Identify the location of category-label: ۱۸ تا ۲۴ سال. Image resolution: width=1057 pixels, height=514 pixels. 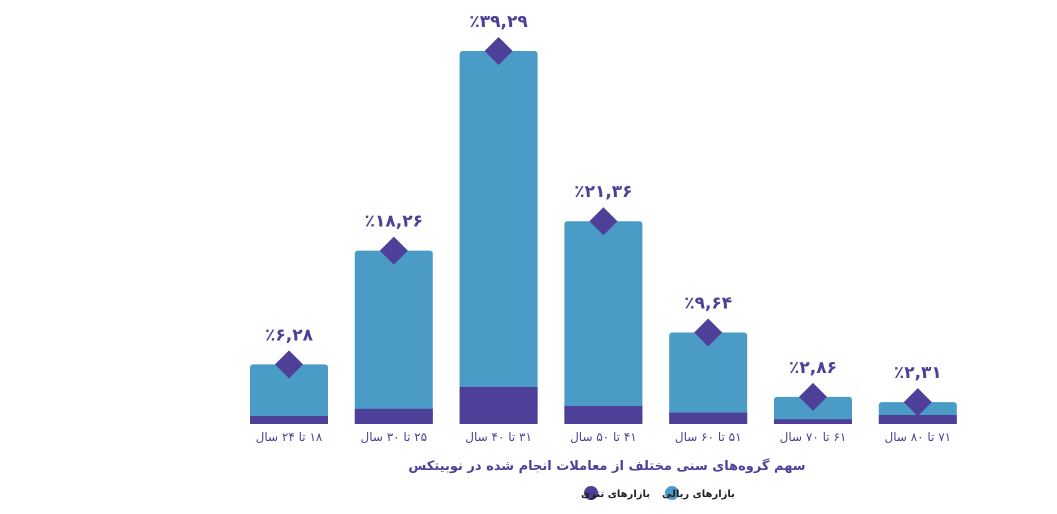
(289, 437).